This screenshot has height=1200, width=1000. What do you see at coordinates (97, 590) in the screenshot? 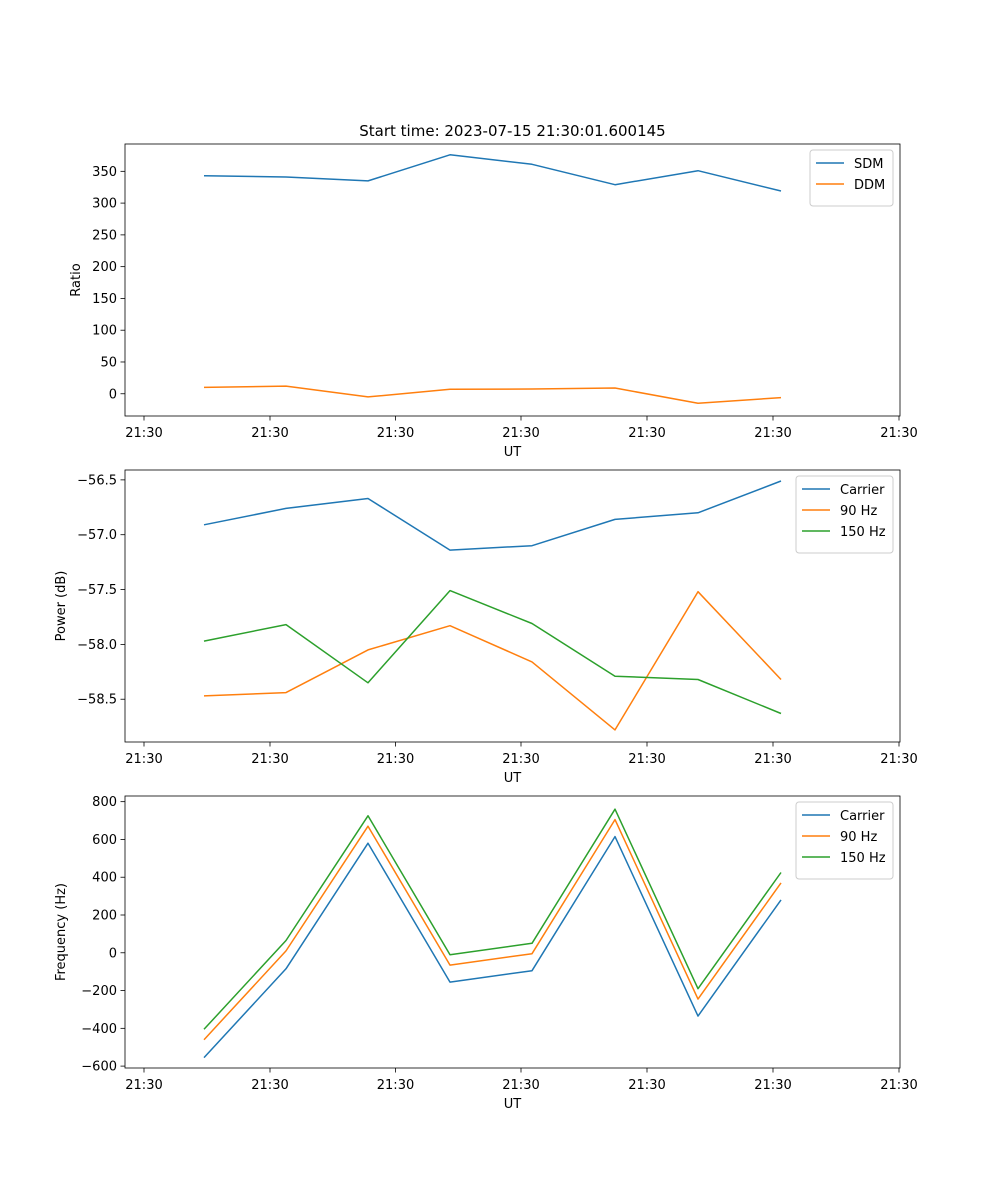
I see `y-tick-label: −57.5` at bounding box center [97, 590].